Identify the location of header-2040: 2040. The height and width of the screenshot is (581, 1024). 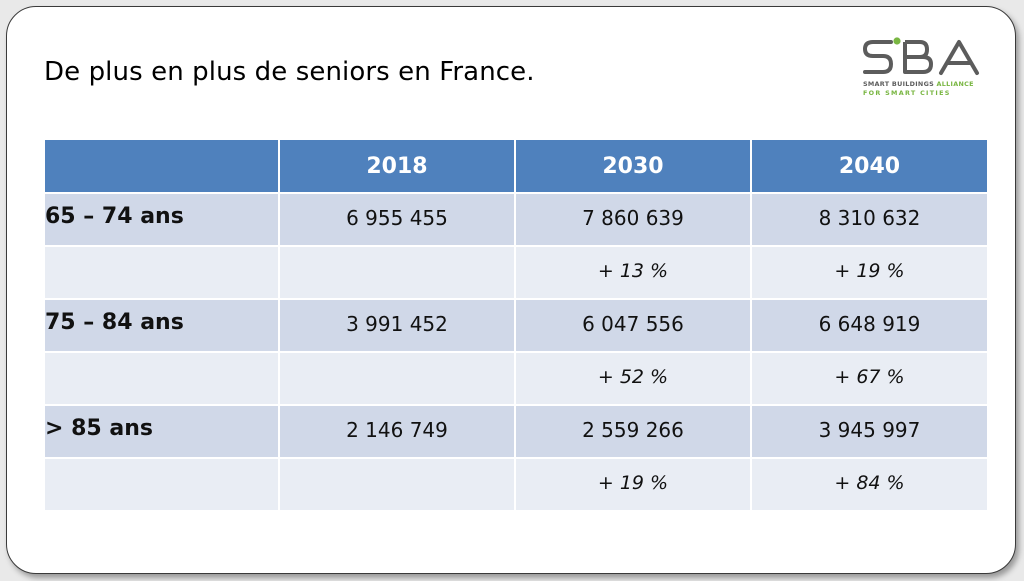
(869, 166).